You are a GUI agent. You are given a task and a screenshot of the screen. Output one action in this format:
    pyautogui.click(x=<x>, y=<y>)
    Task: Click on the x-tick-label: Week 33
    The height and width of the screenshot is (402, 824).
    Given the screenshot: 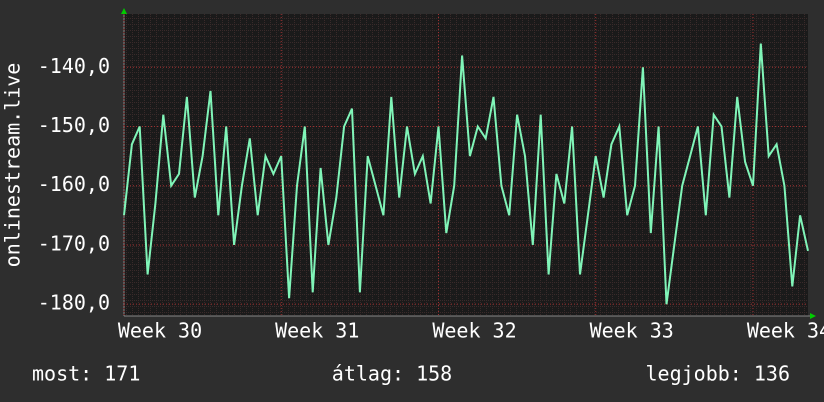 What is the action you would take?
    pyautogui.click(x=632, y=331)
    